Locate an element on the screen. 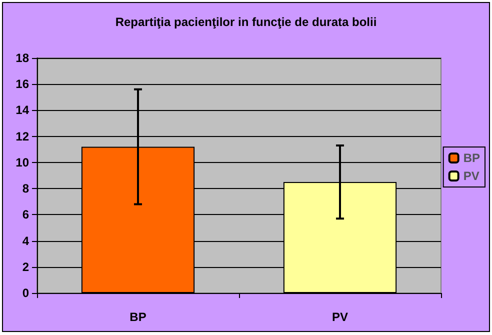 The height and width of the screenshot is (335, 492). y-tick-label: 18 is located at coordinates (23, 58).